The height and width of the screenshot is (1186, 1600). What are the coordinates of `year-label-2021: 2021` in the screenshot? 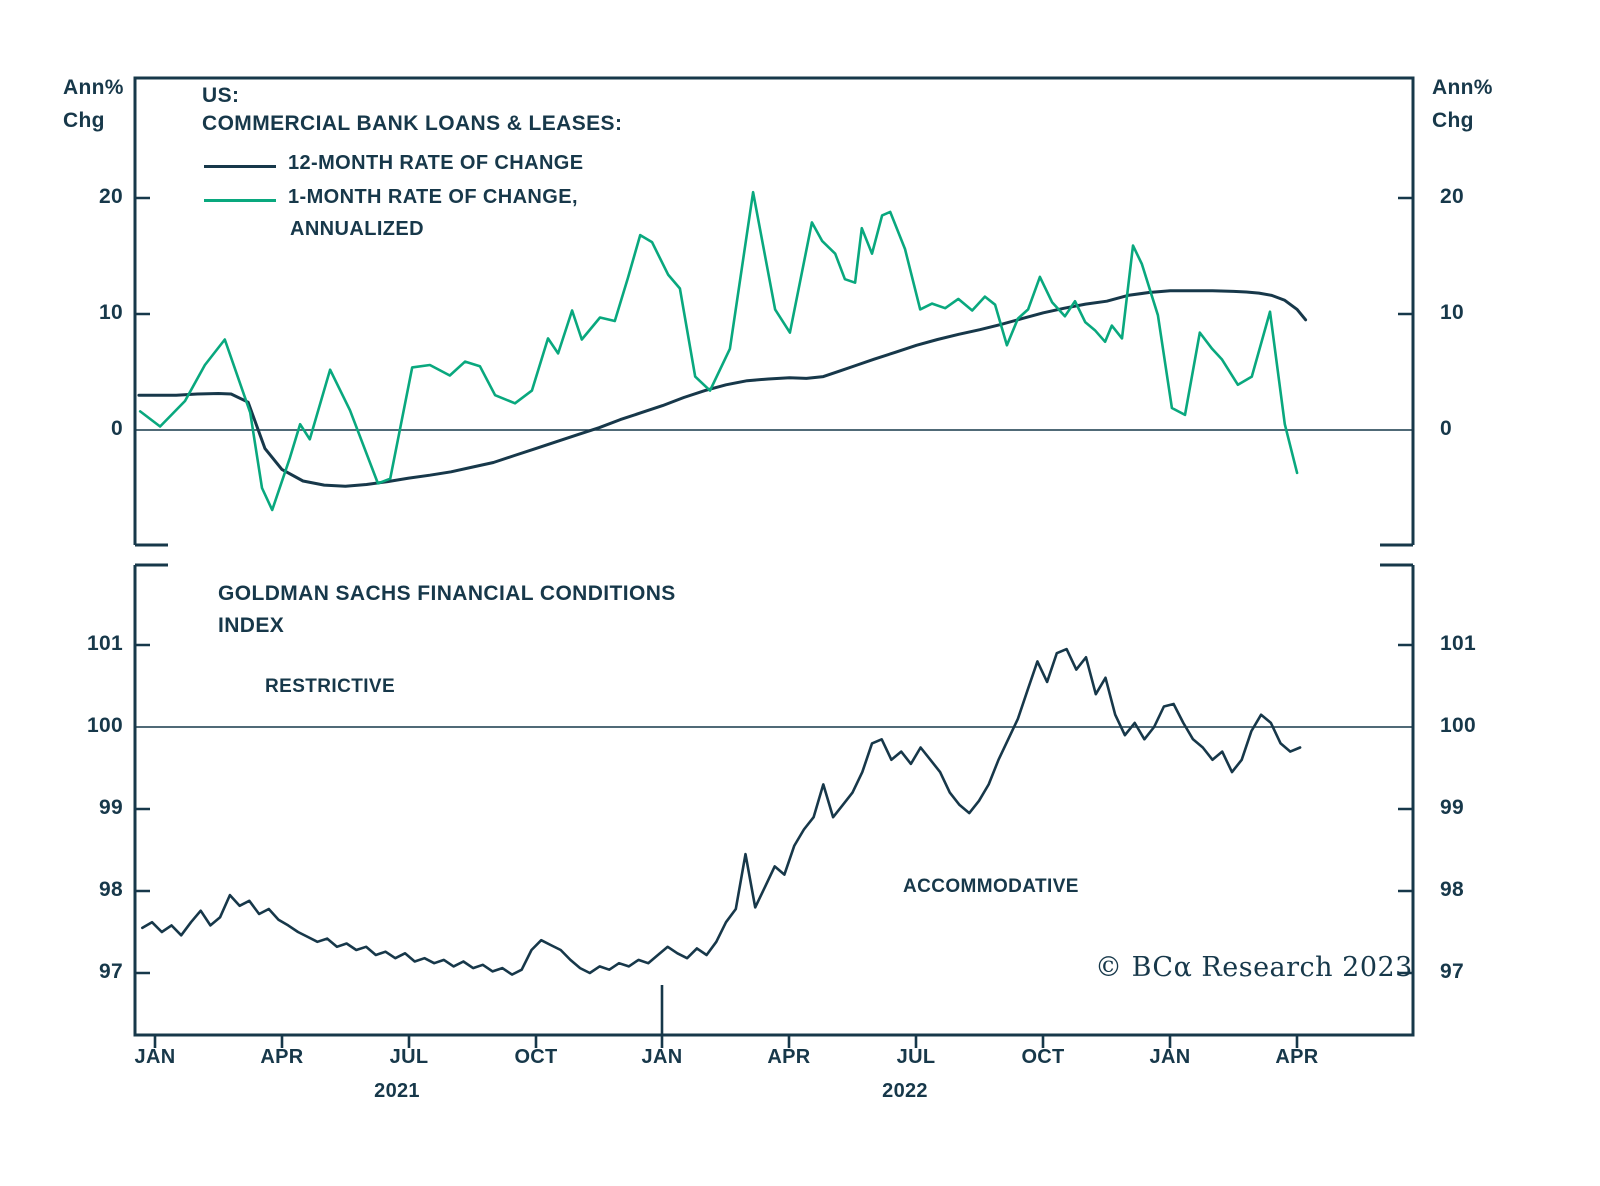 It's located at (397, 1091).